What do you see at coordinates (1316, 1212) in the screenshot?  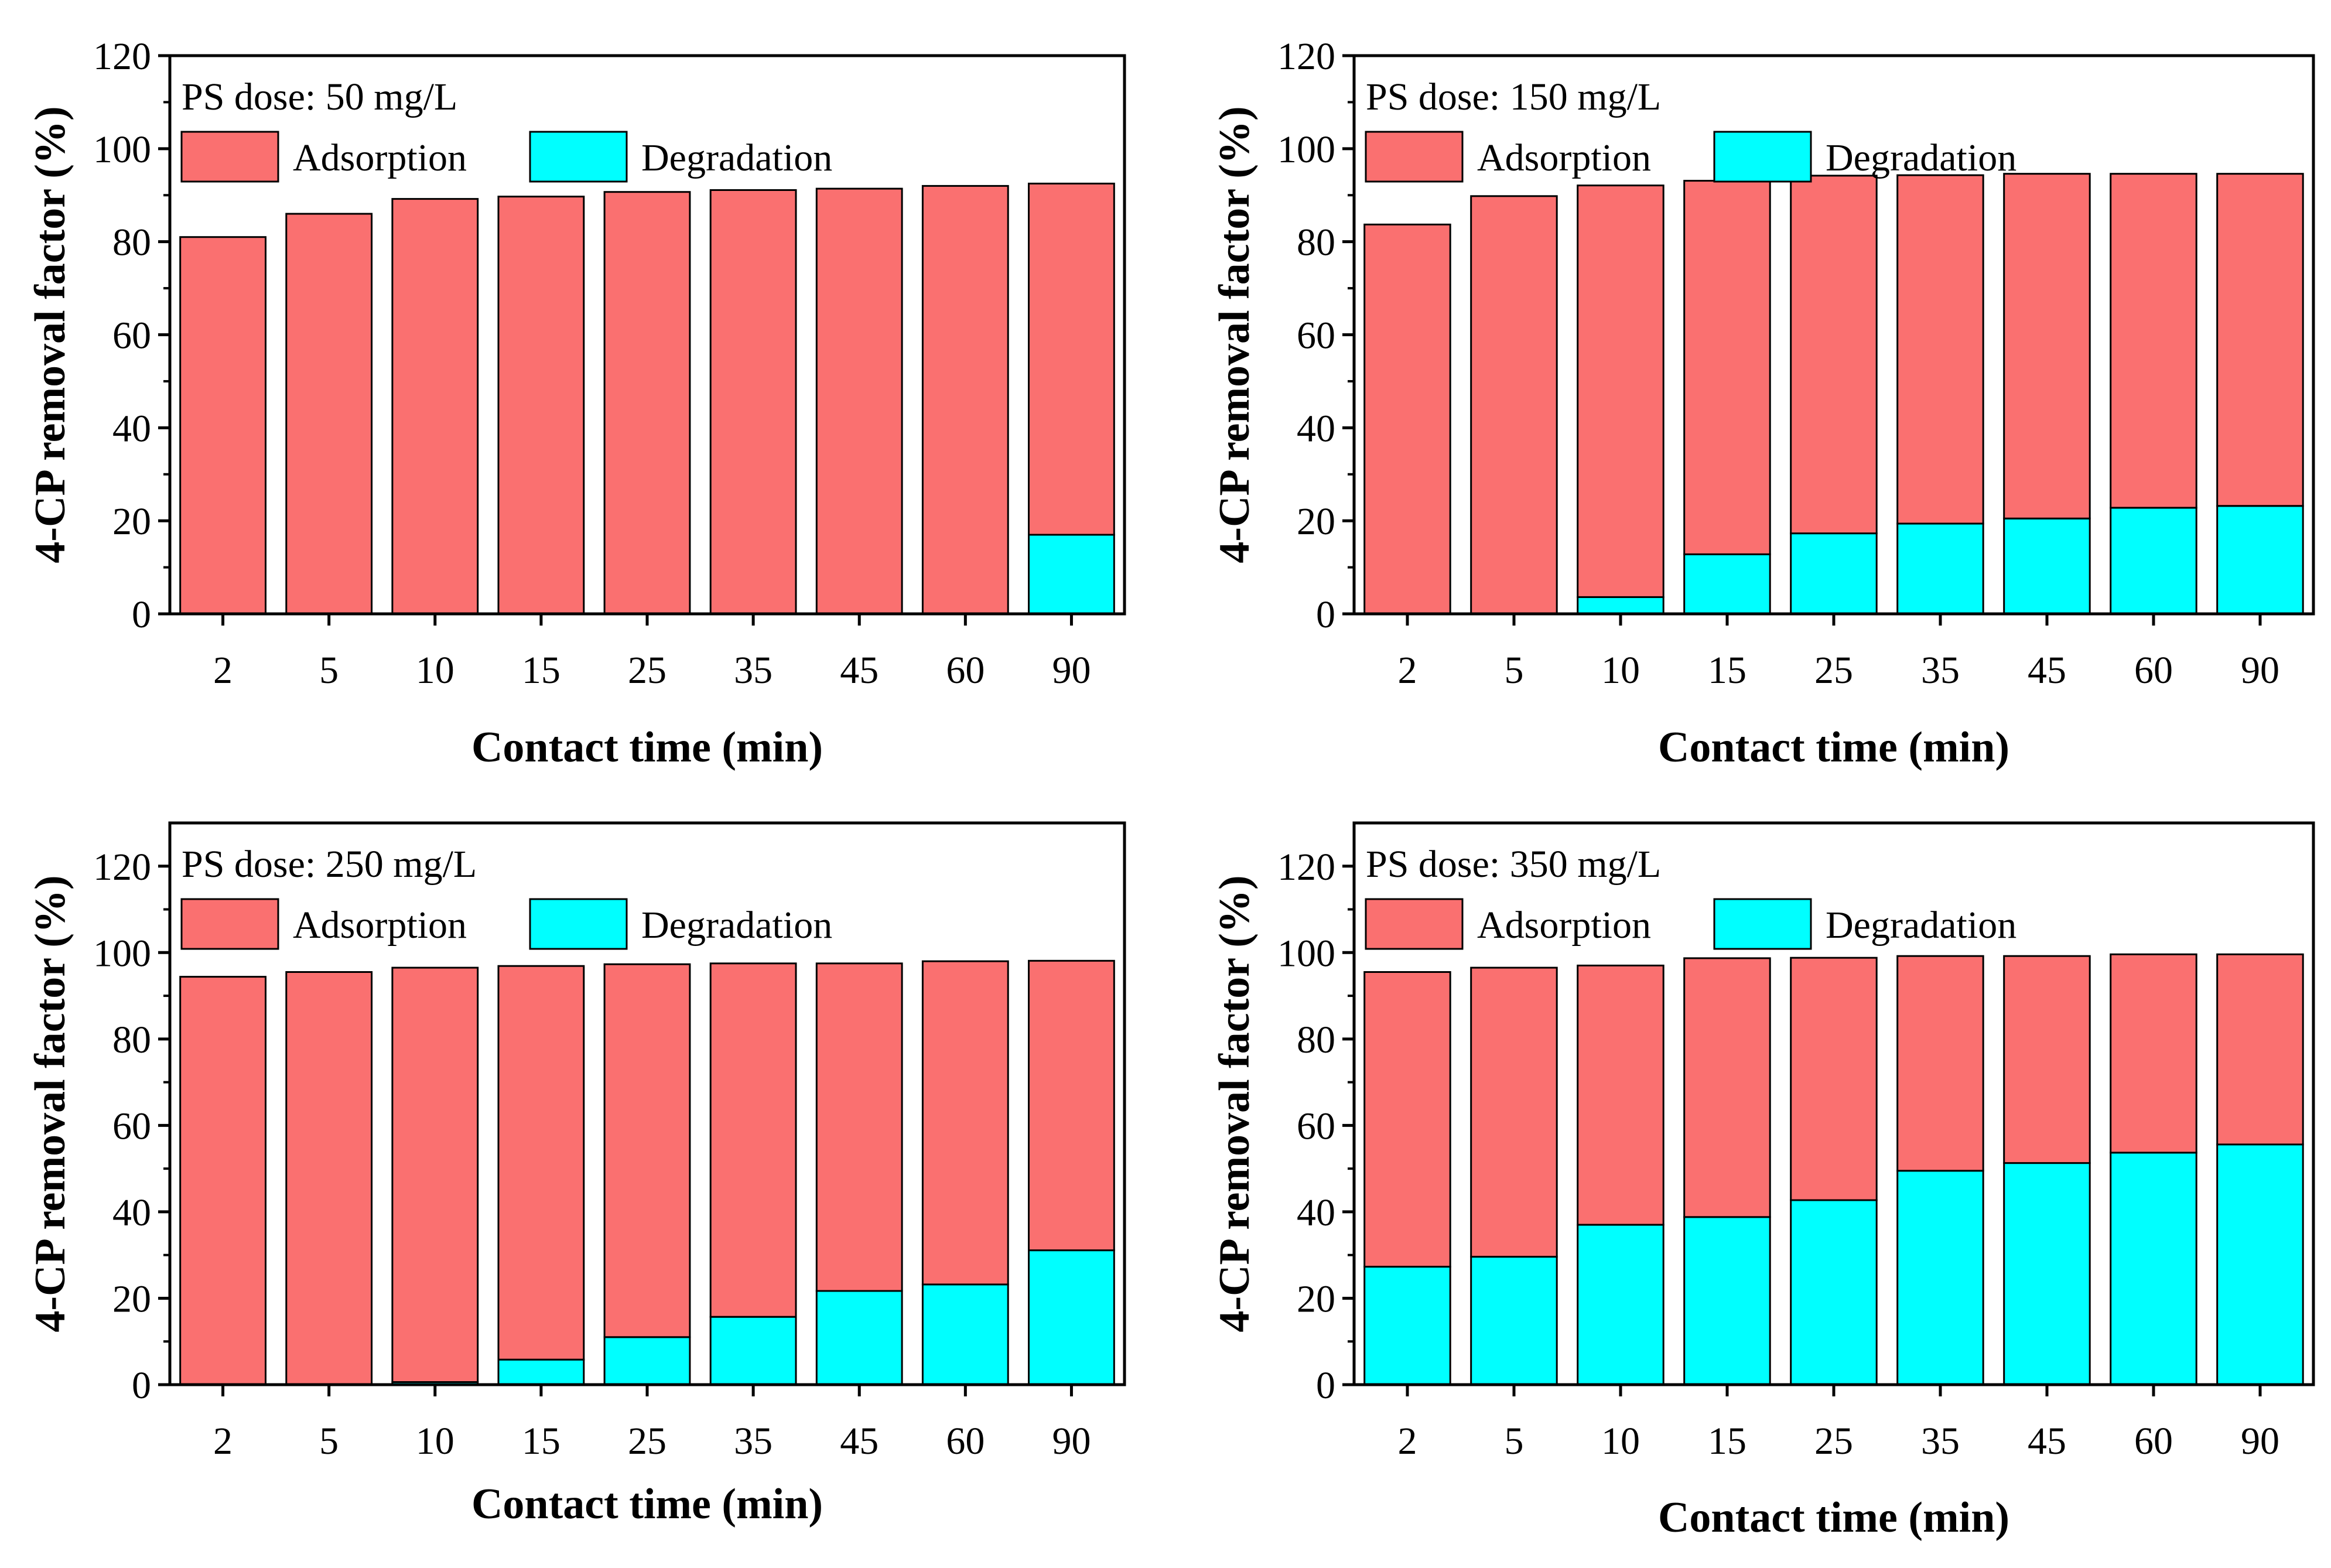 I see `y-tick-label: 40` at bounding box center [1316, 1212].